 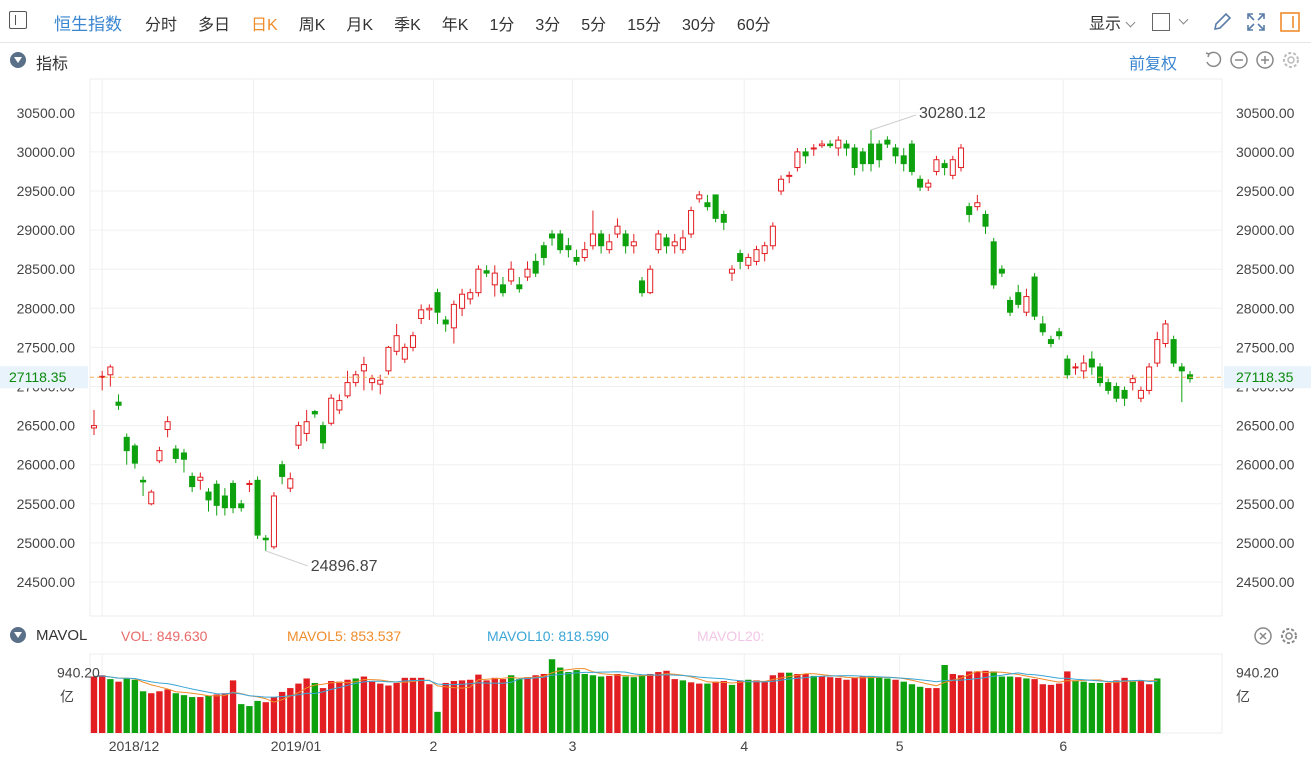 I want to click on close-panel-icon, so click(x=1263, y=636).